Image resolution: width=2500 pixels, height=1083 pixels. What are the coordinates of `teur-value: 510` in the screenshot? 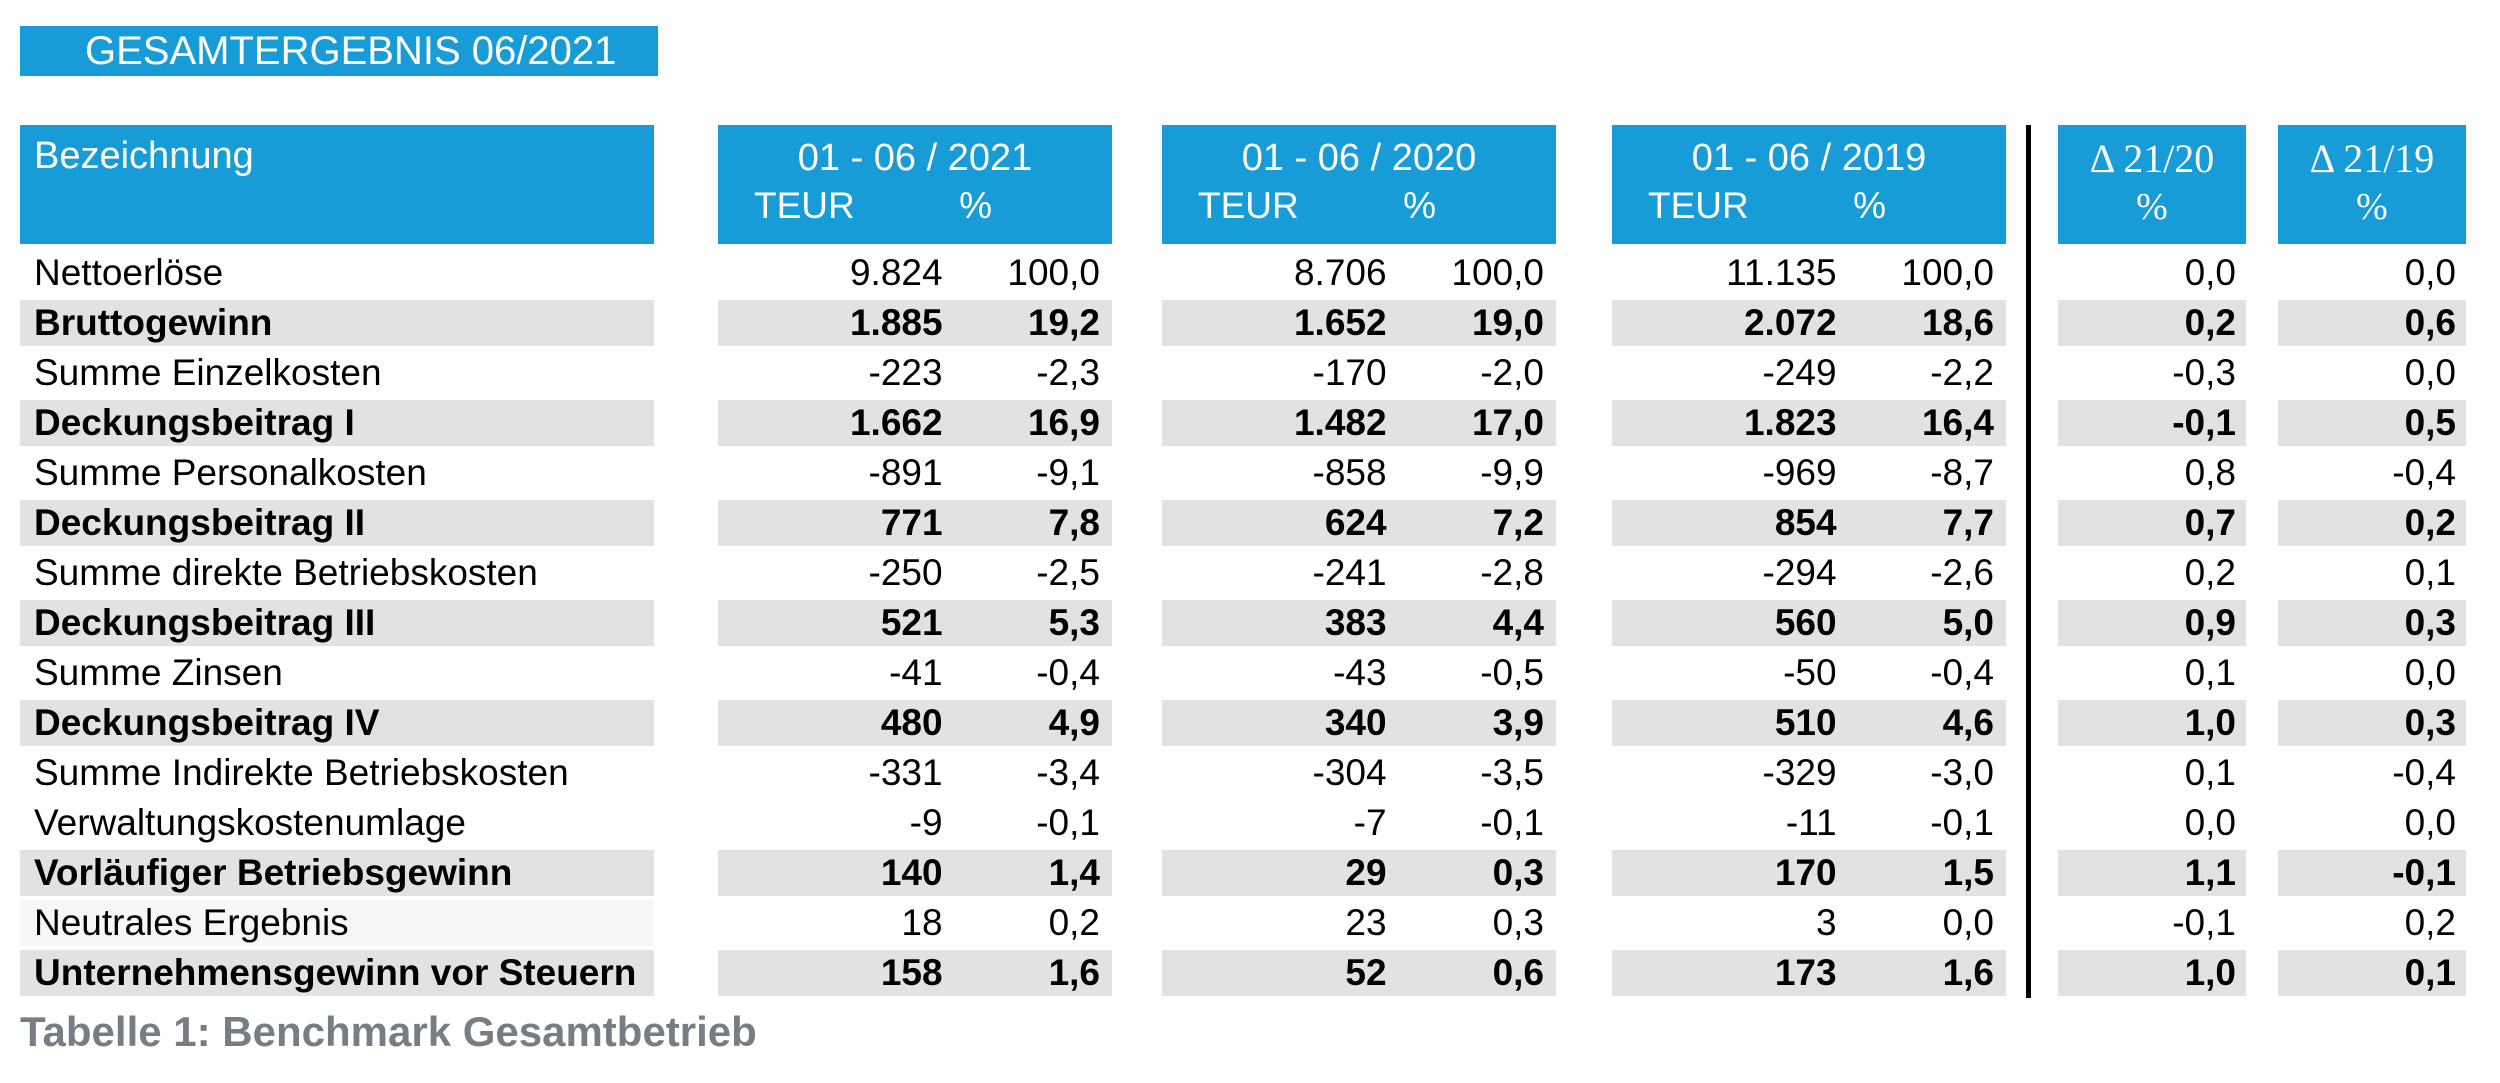 It's located at (1805, 722).